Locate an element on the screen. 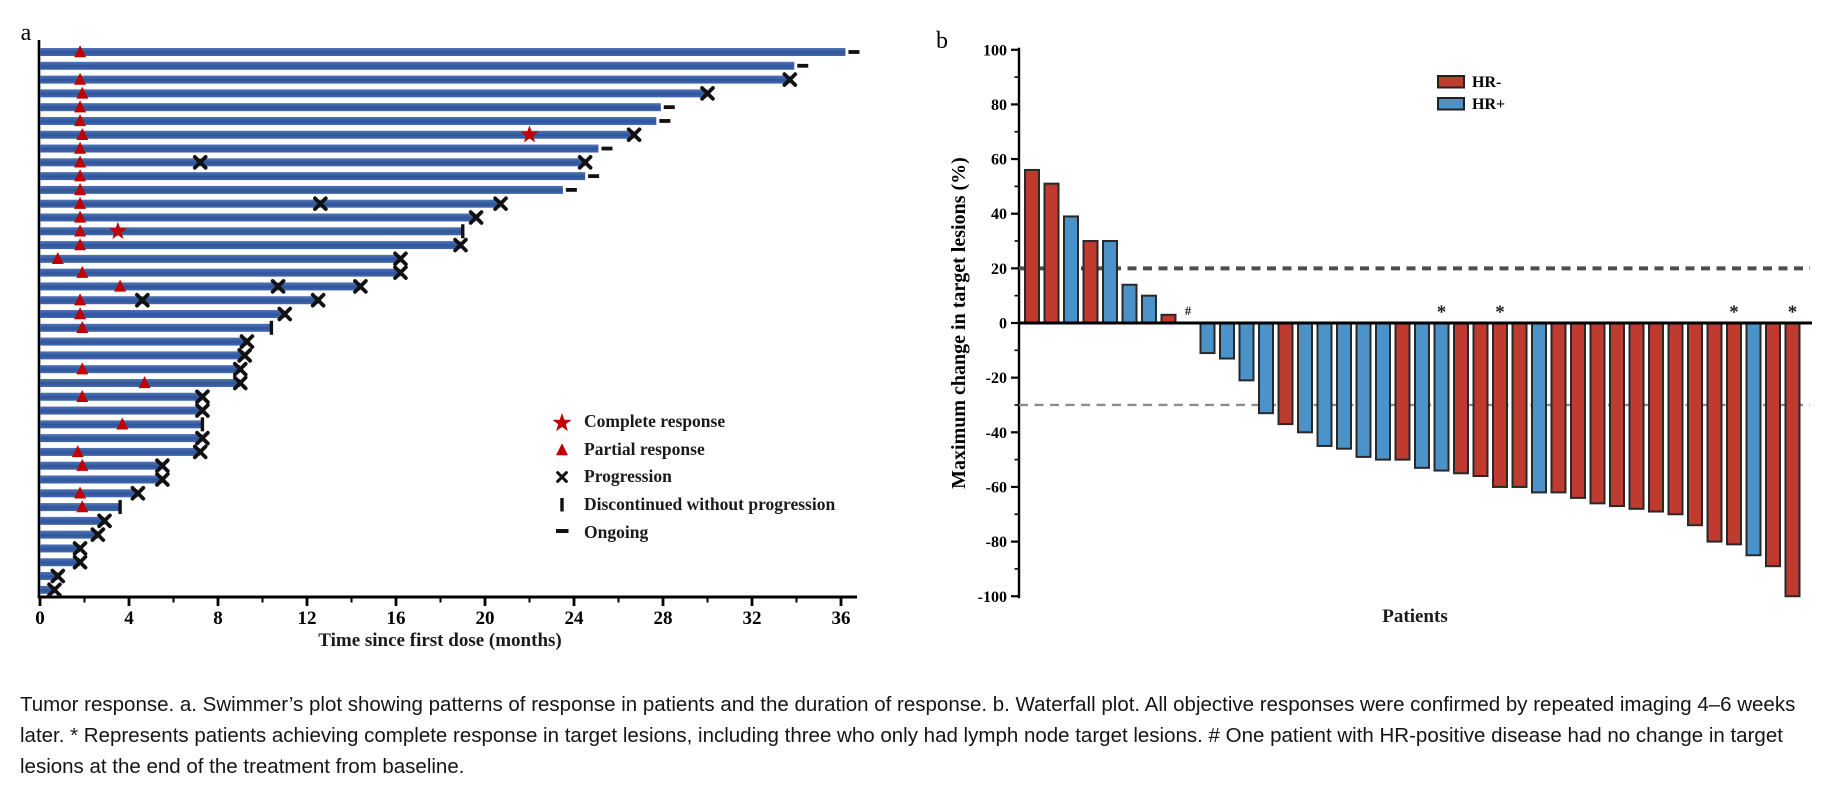 The height and width of the screenshot is (803, 1835). y-tick-label: 80 is located at coordinates (999, 105).